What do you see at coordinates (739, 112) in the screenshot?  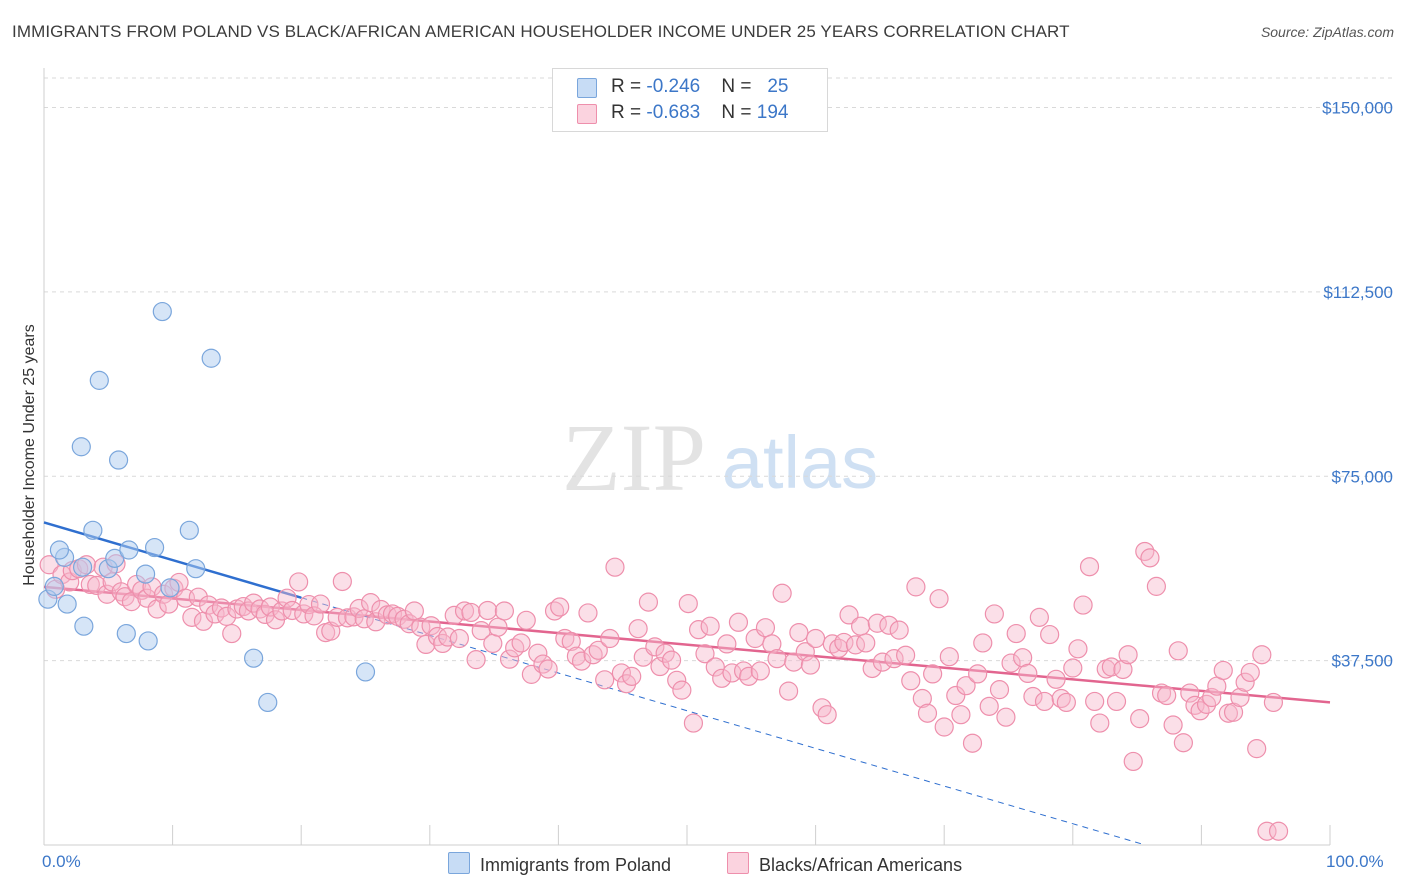 I see `legend-n-label: N =` at bounding box center [739, 112].